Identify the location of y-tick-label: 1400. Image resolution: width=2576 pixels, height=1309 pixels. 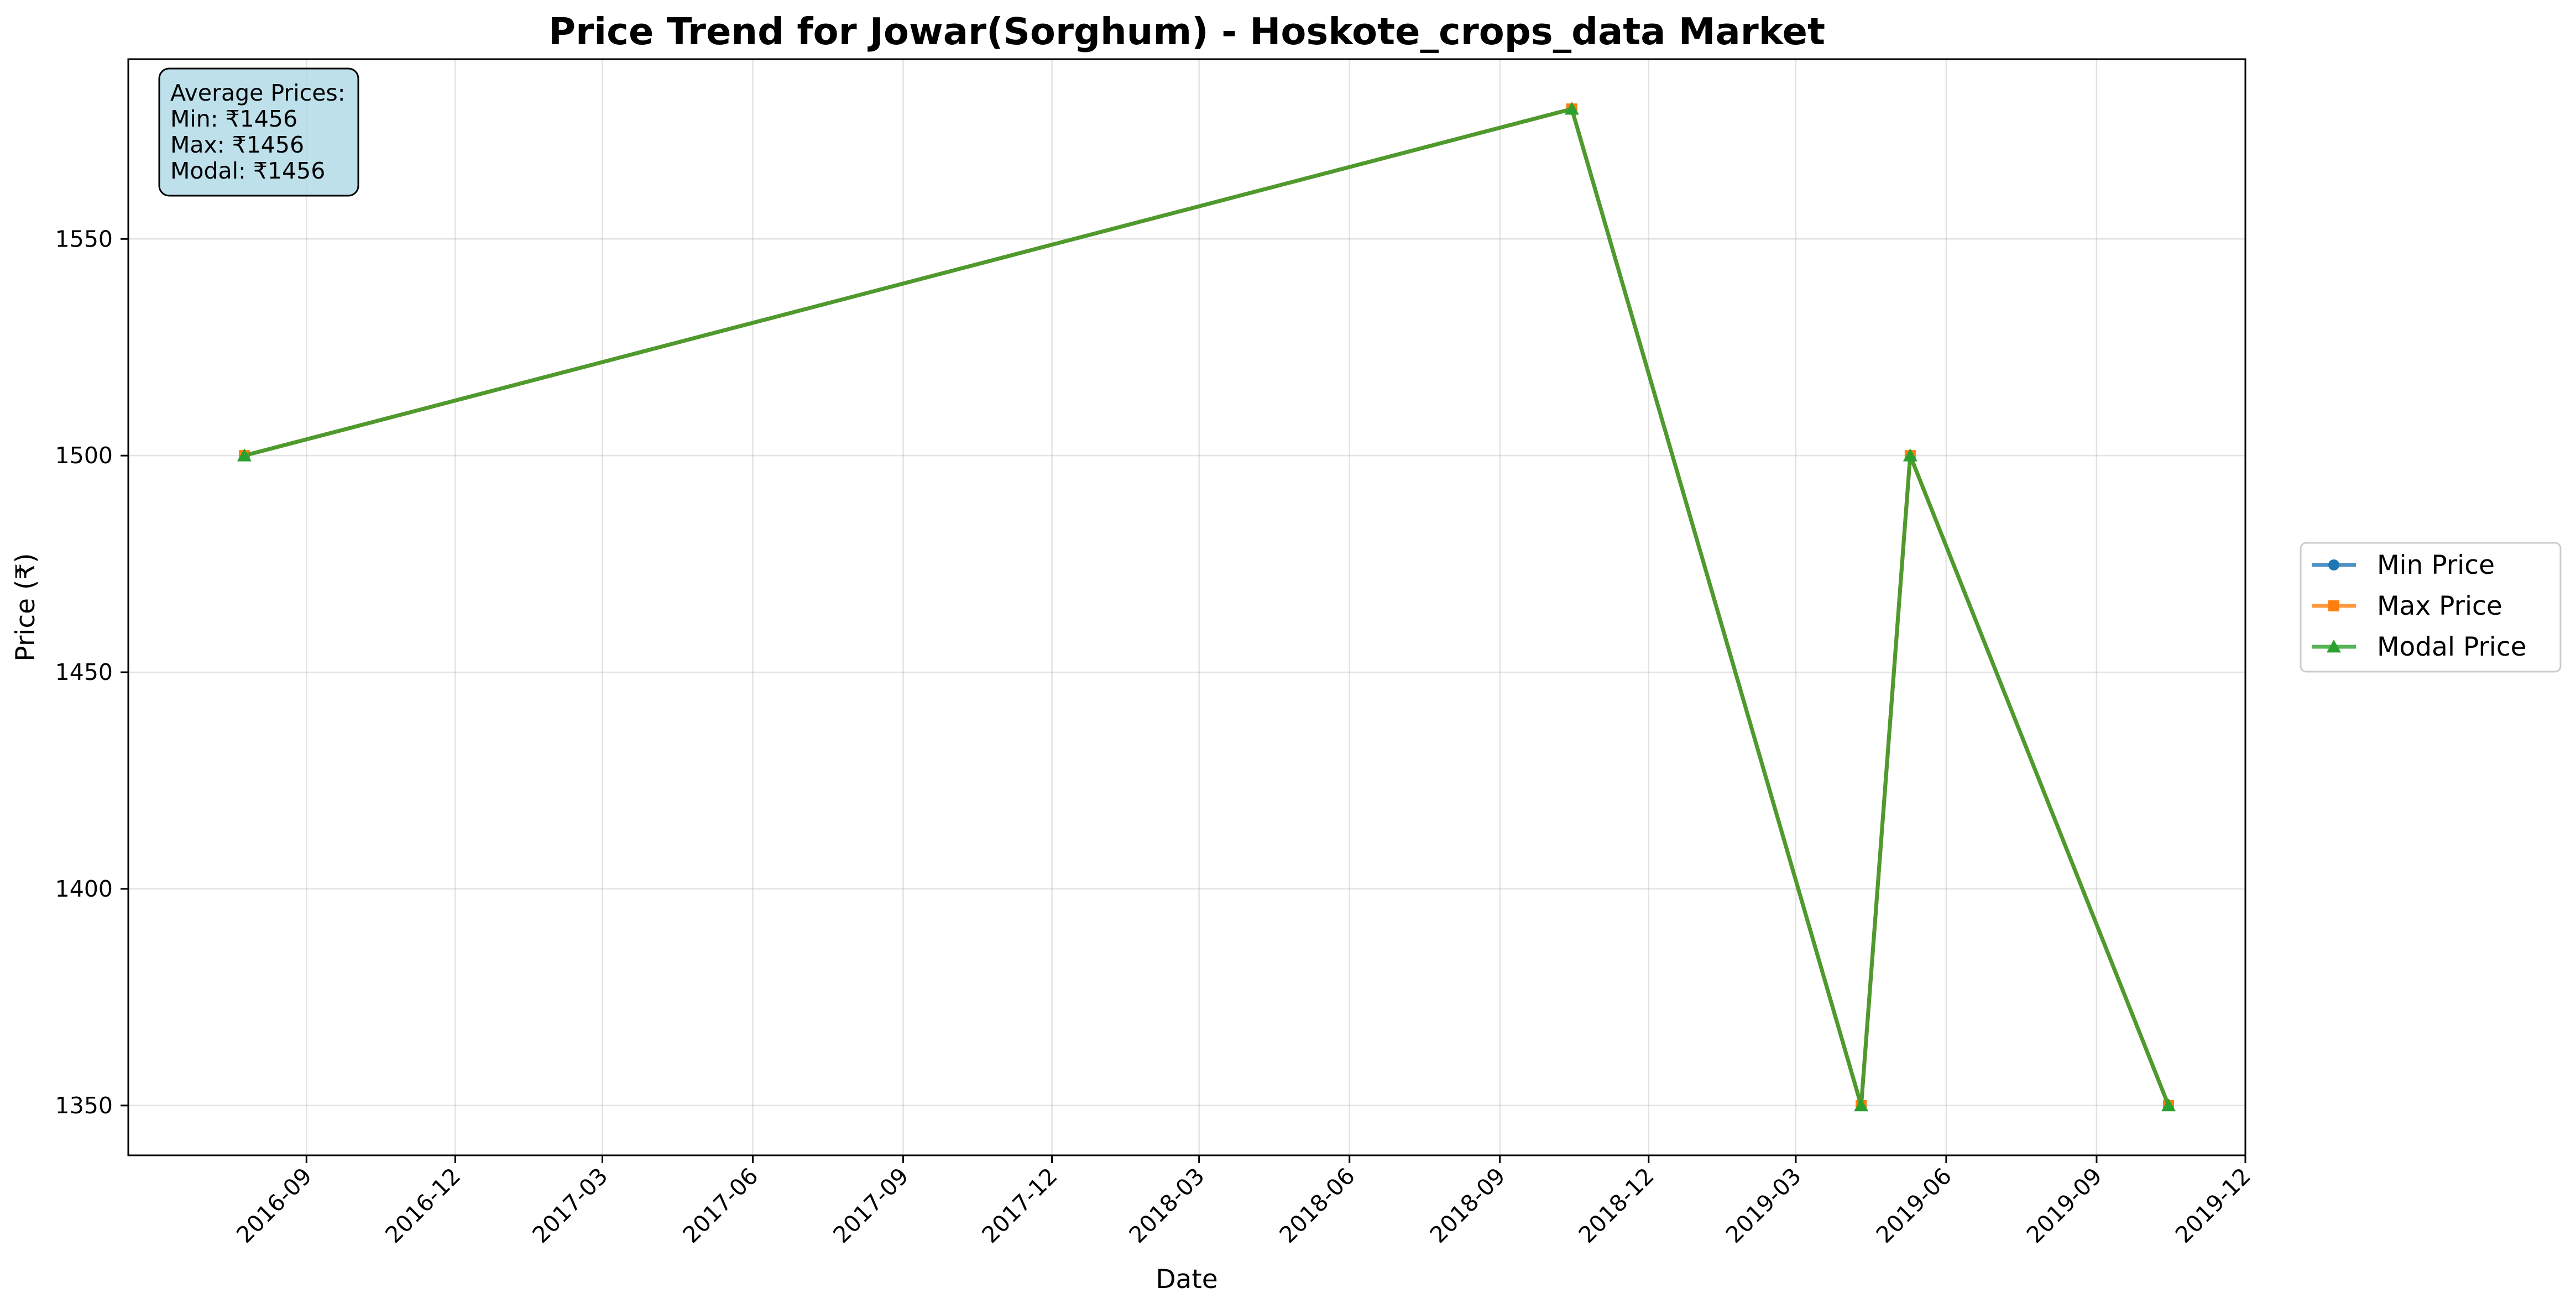
(84, 889).